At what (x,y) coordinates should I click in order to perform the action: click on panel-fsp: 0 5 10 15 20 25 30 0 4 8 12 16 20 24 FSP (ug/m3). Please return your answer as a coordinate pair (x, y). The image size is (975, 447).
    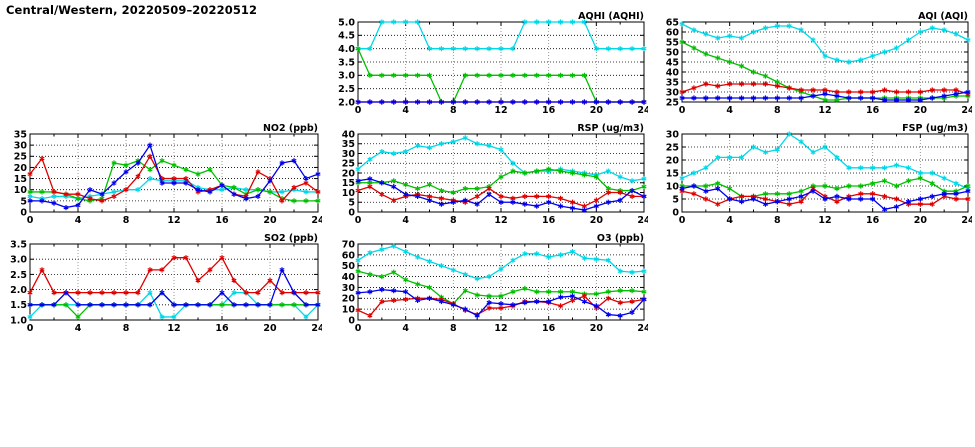
    Looking at the image, I should click on (812, 177).